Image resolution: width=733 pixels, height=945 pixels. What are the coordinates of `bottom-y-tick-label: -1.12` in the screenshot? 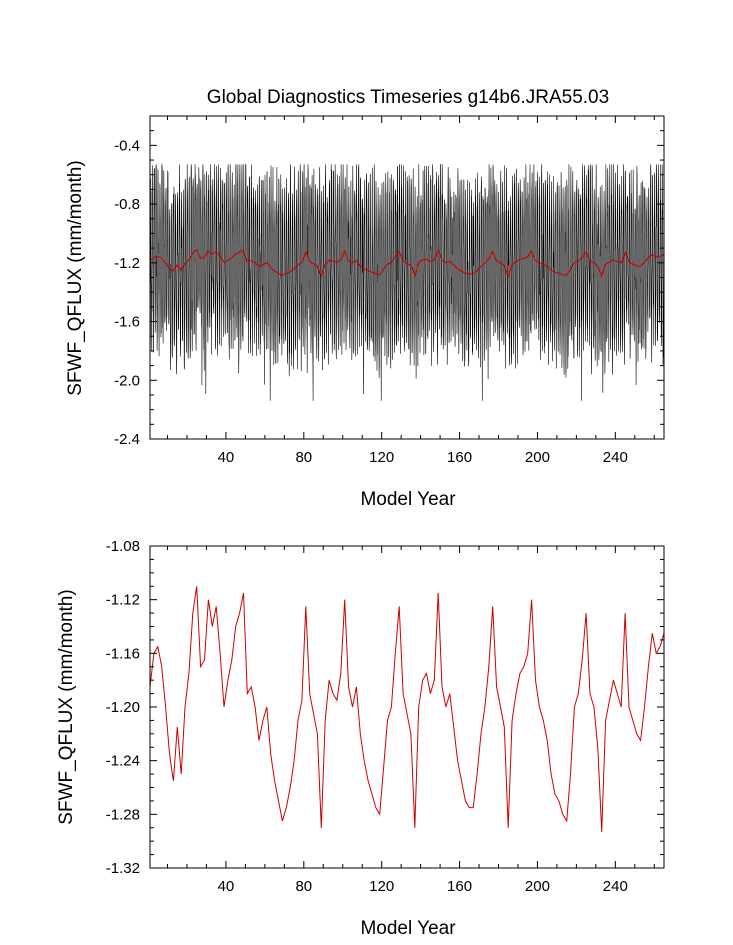 It's located at (123, 600).